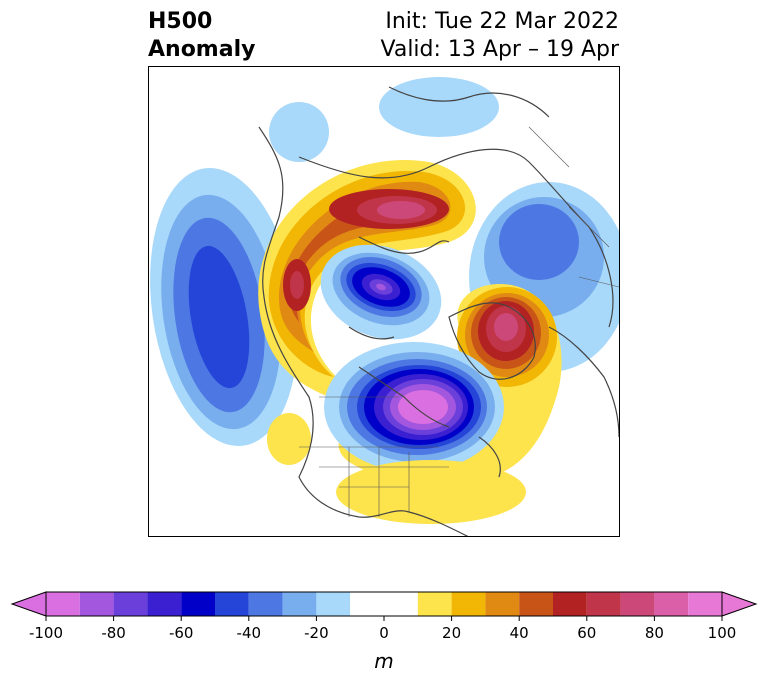 The height and width of the screenshot is (686, 768). Describe the element at coordinates (654, 633) in the screenshot. I see `colorbar-tick-label: 80` at that location.